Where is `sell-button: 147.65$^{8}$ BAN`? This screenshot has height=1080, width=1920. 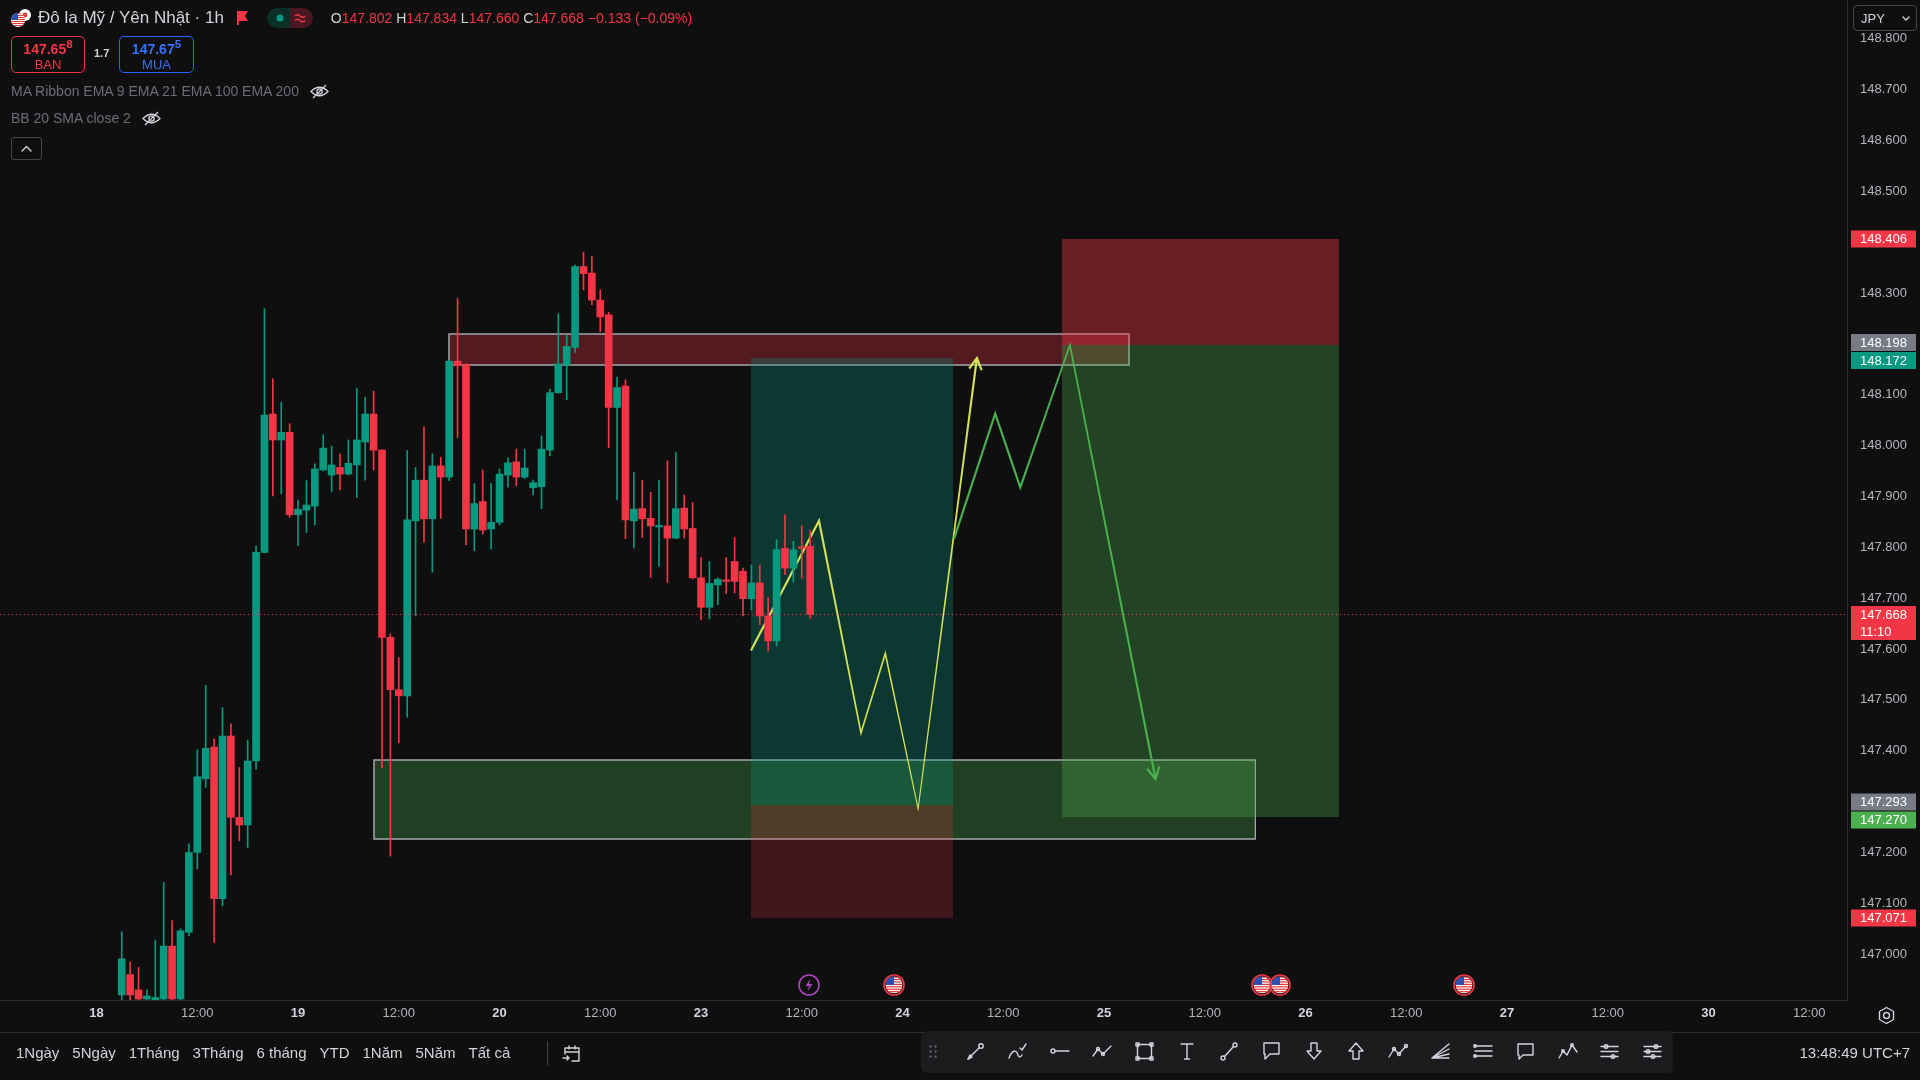
sell-button: 147.65$^{8}$ BAN is located at coordinates (48, 54).